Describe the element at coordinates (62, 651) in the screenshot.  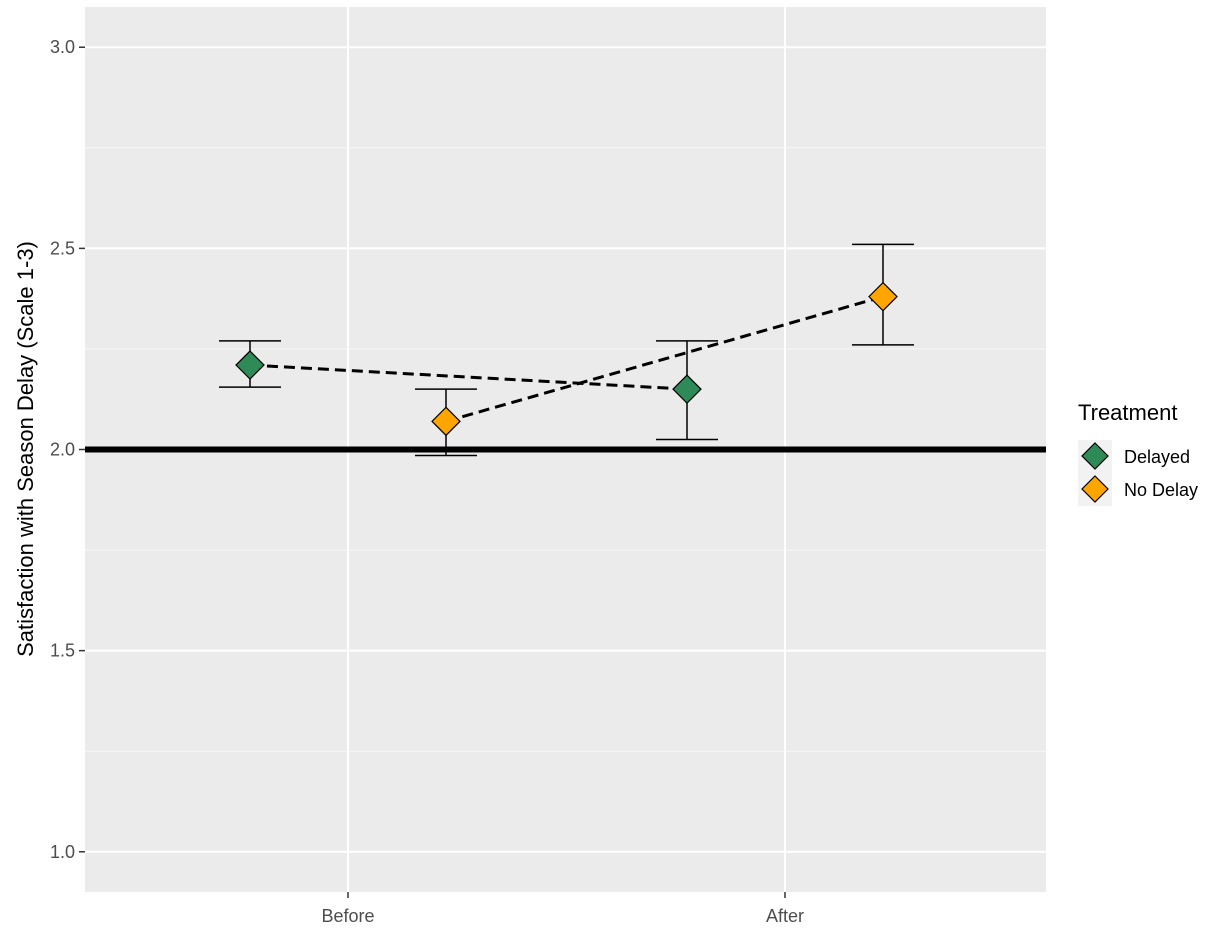
I see `y-tick-label: 1.5` at that location.